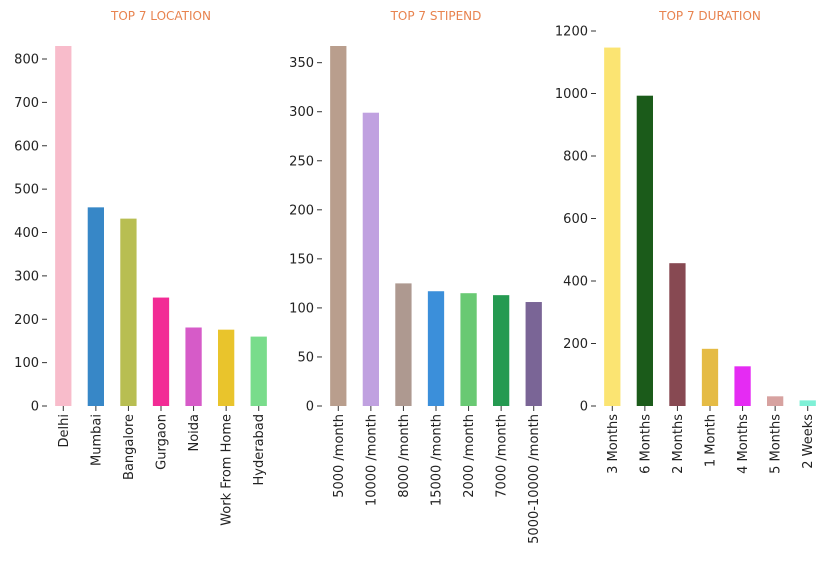  I want to click on bar-2000-month, so click(468, 349).